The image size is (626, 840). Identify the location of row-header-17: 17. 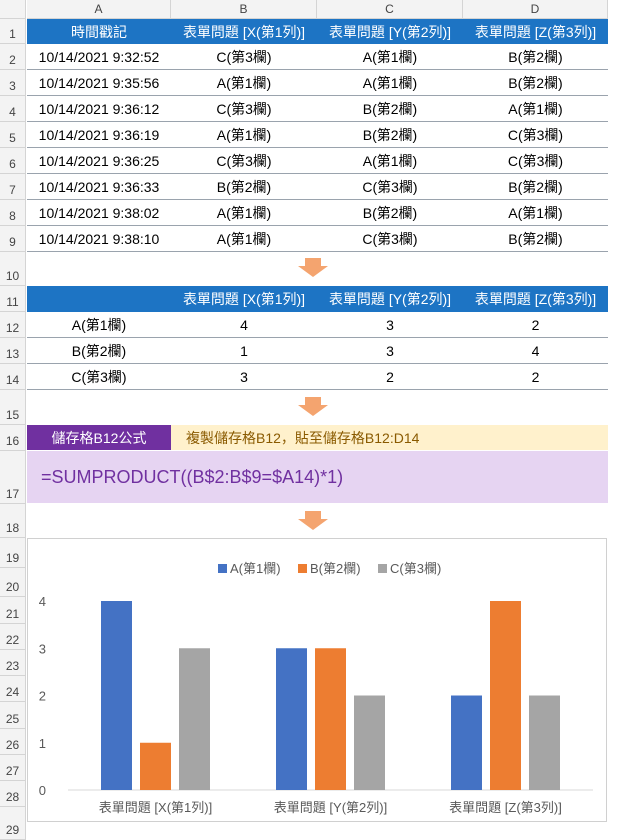
(13, 477).